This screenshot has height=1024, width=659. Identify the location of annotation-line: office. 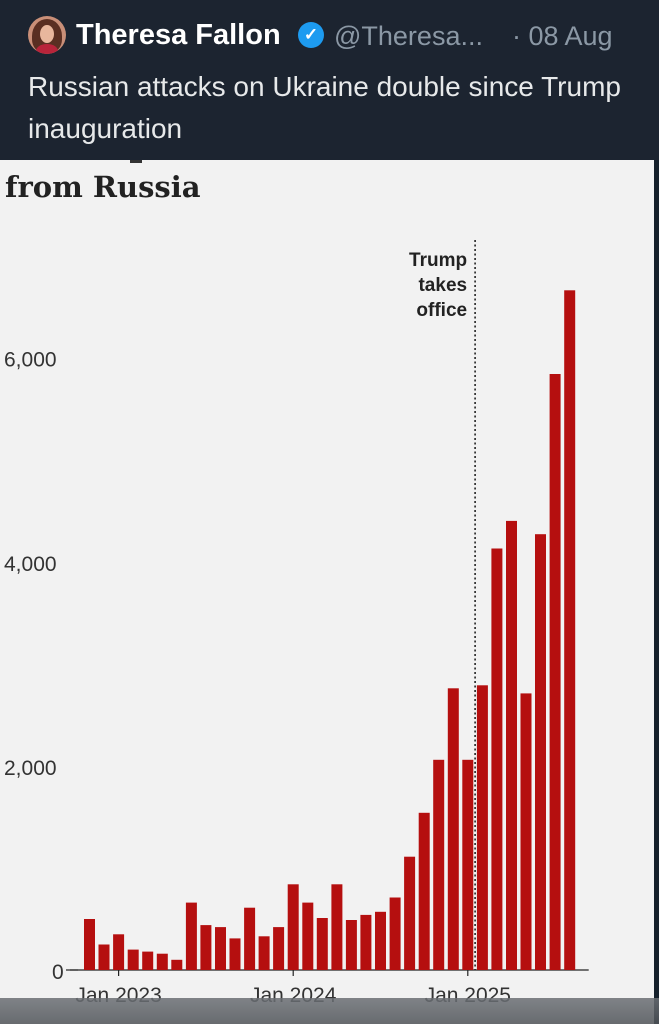
(441, 310).